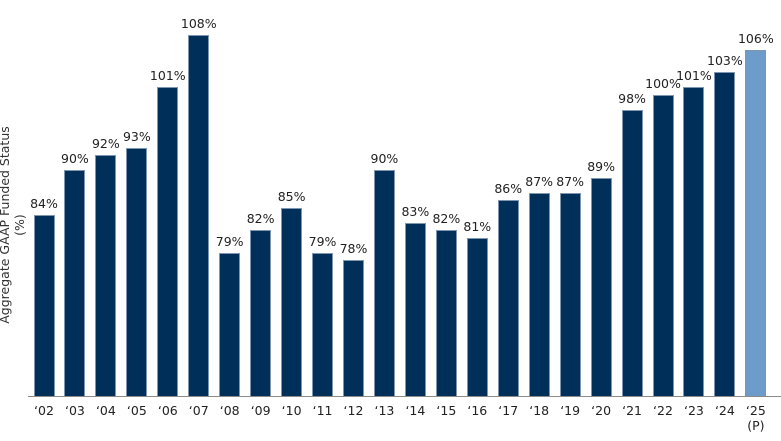 Image resolution: width=781 pixels, height=441 pixels. I want to click on x-tick-label: ‘18, so click(539, 410).